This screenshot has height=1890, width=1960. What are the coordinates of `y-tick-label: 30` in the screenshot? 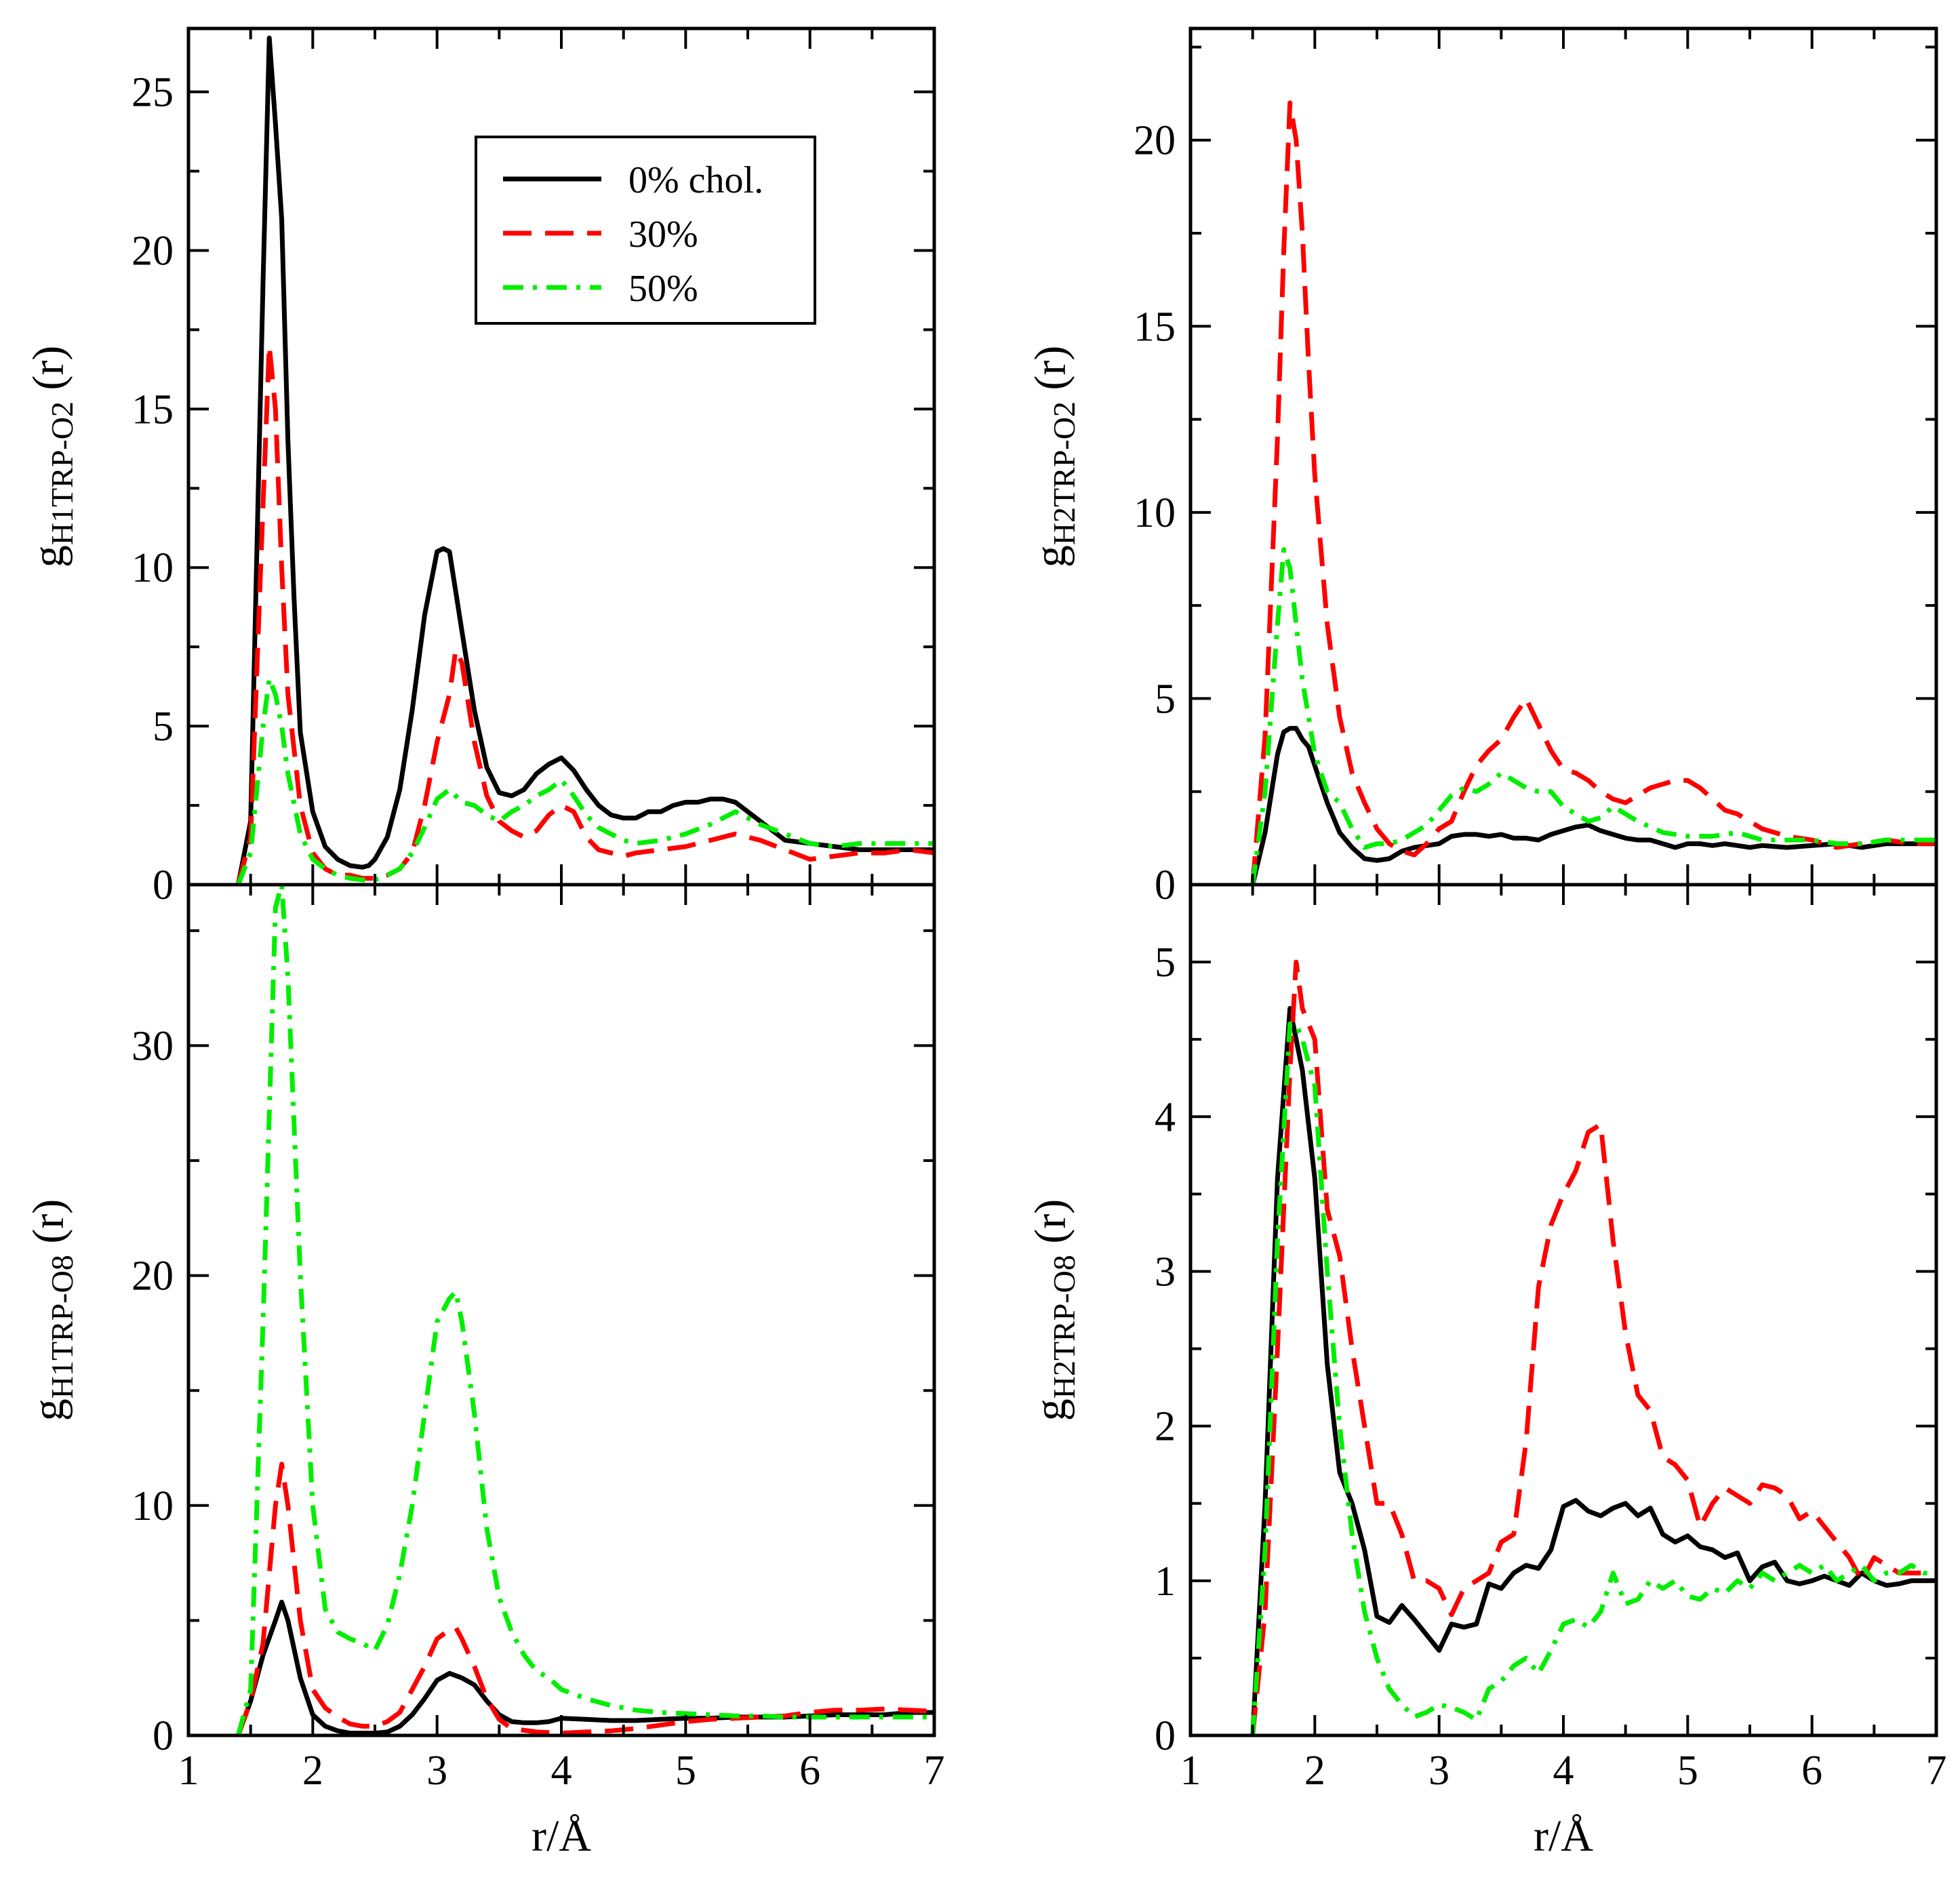 It's located at (153, 1046).